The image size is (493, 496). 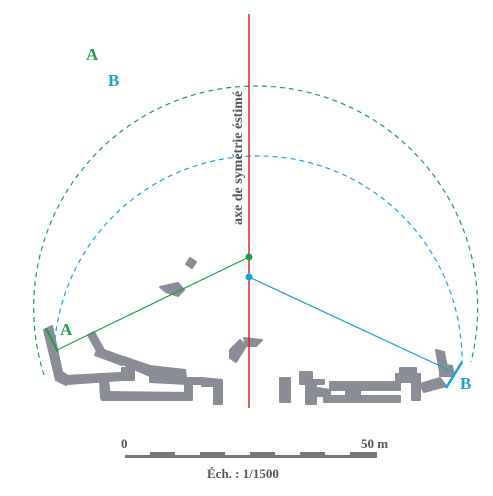 What do you see at coordinates (374, 443) in the screenshot?
I see `scale-end-label: 50 m` at bounding box center [374, 443].